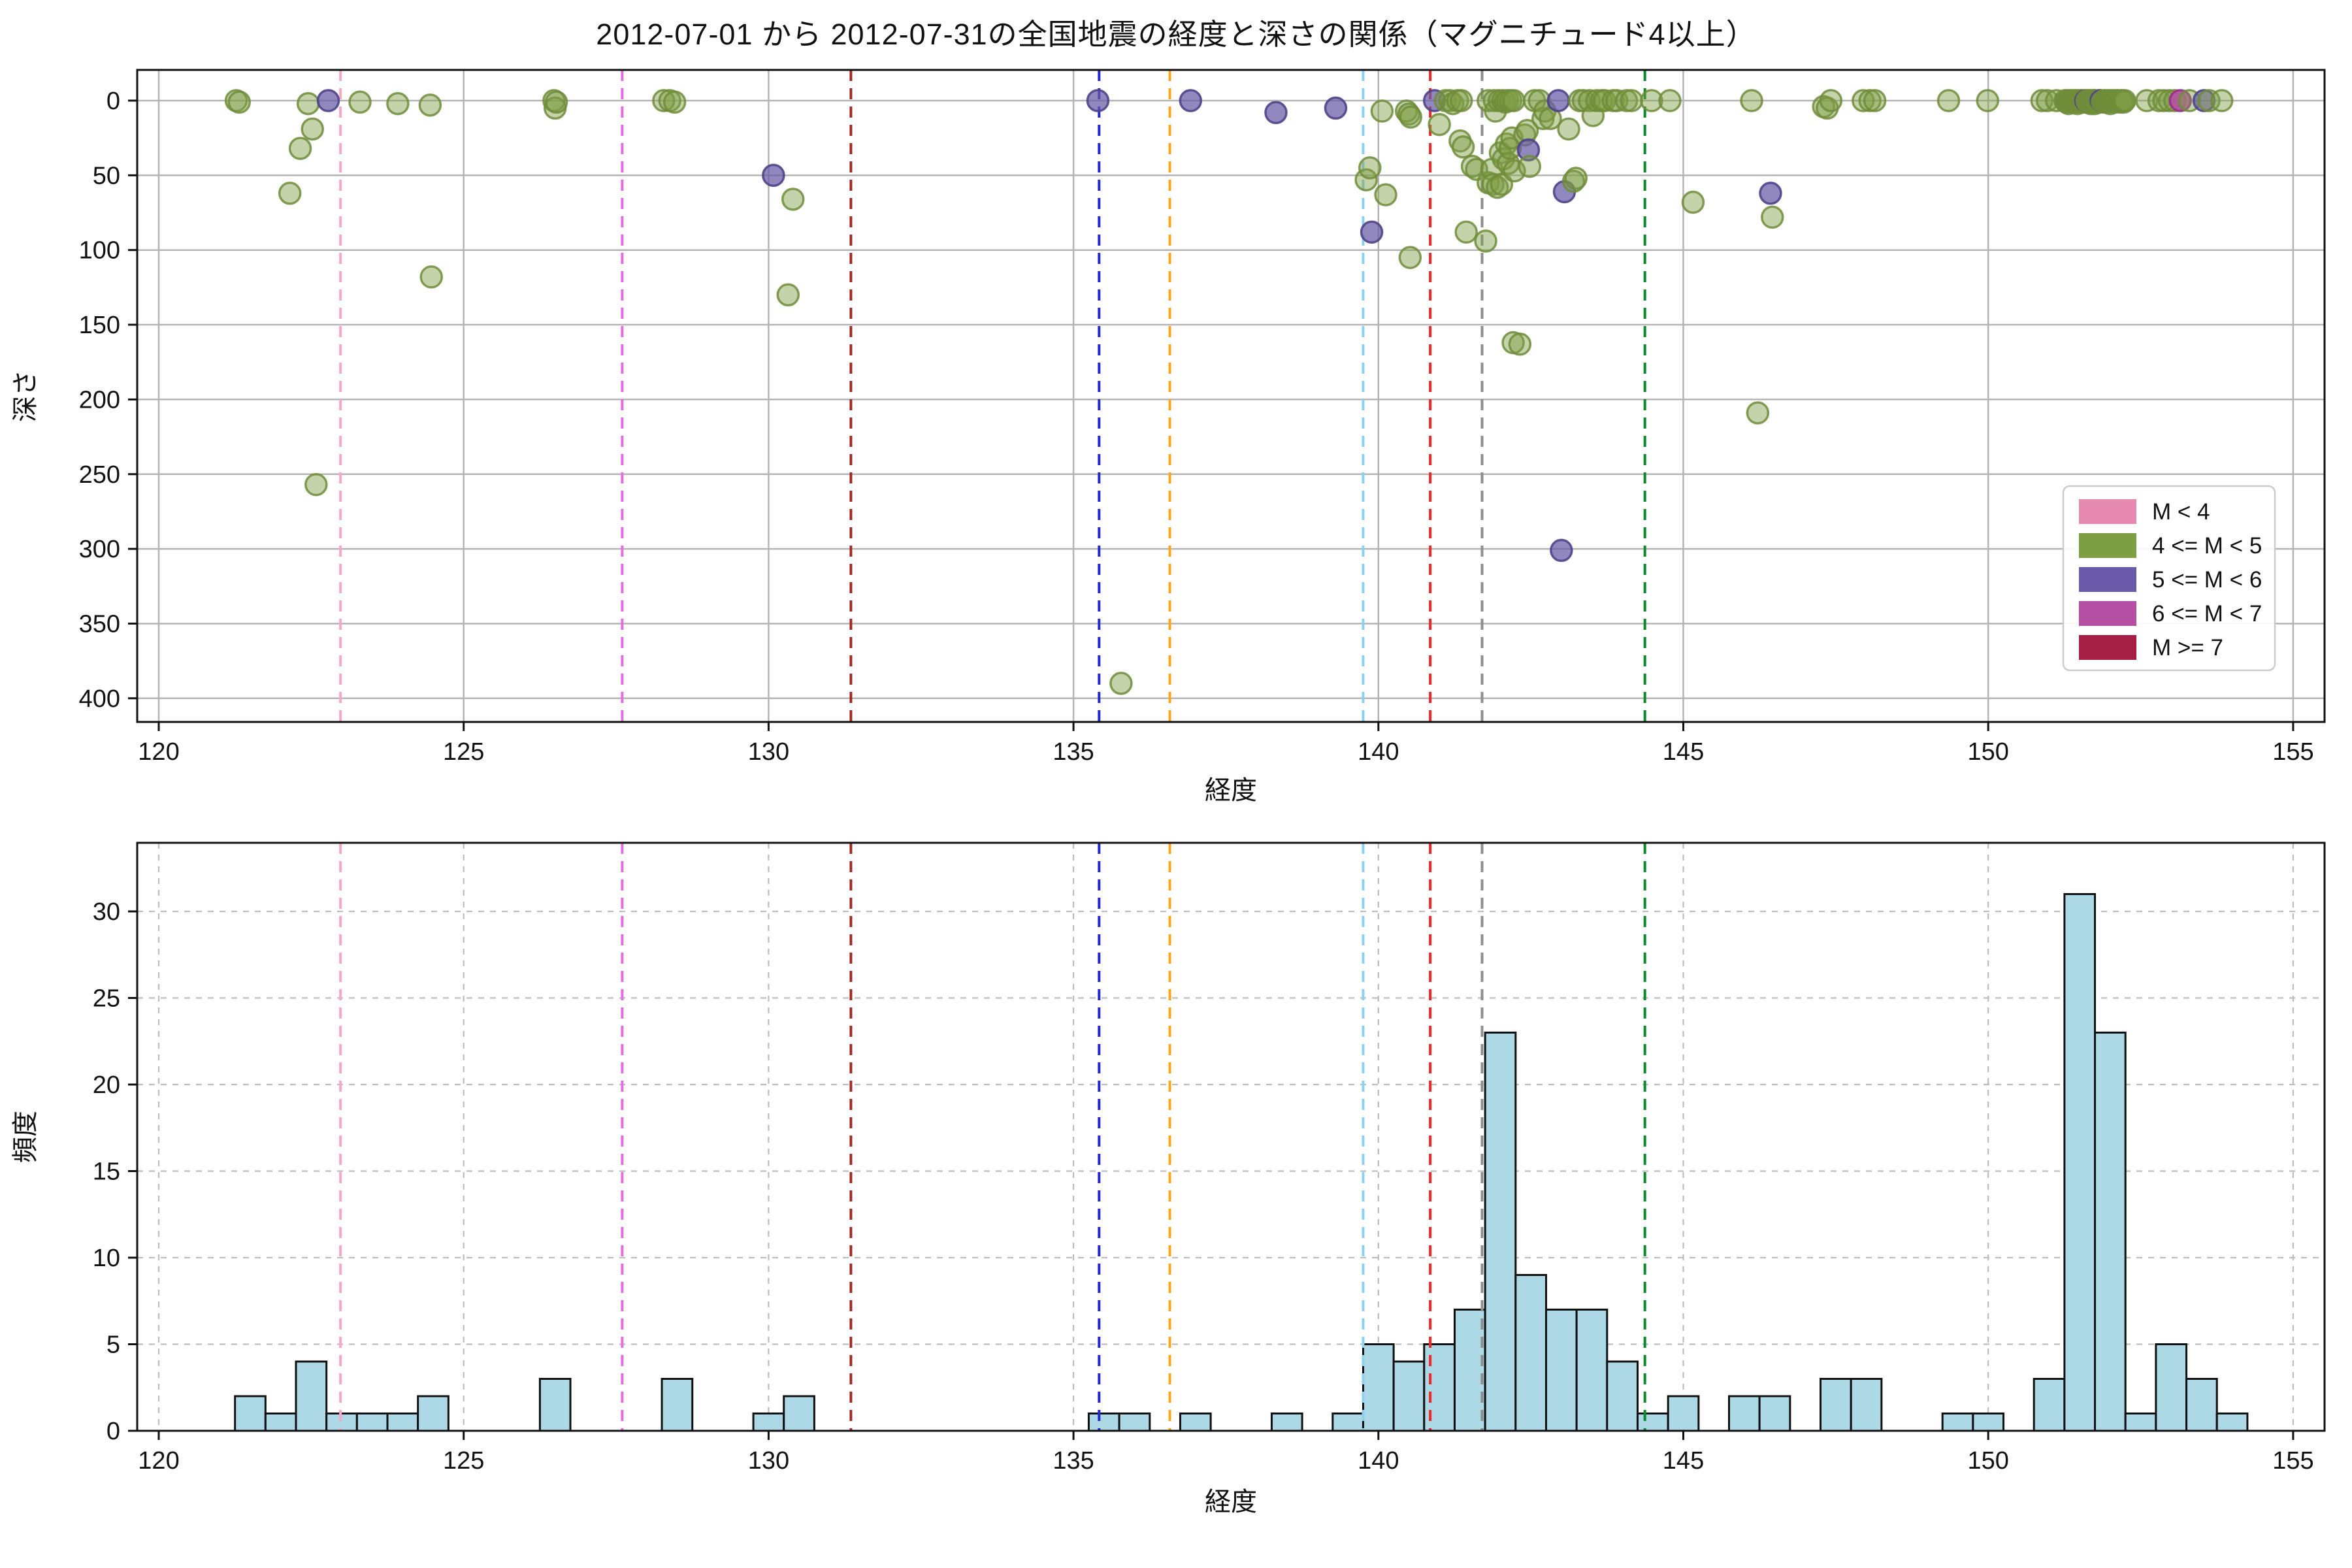 The image size is (2352, 1568). Describe the element at coordinates (99, 400) in the screenshot. I see `tick-label: 200` at that location.